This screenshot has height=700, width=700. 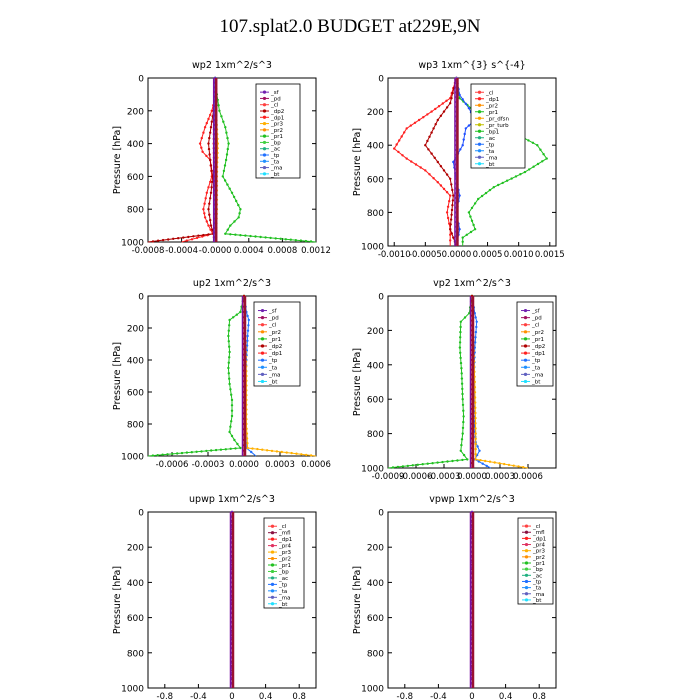 I want to click on y-tick-label: 200, so click(x=135, y=330).